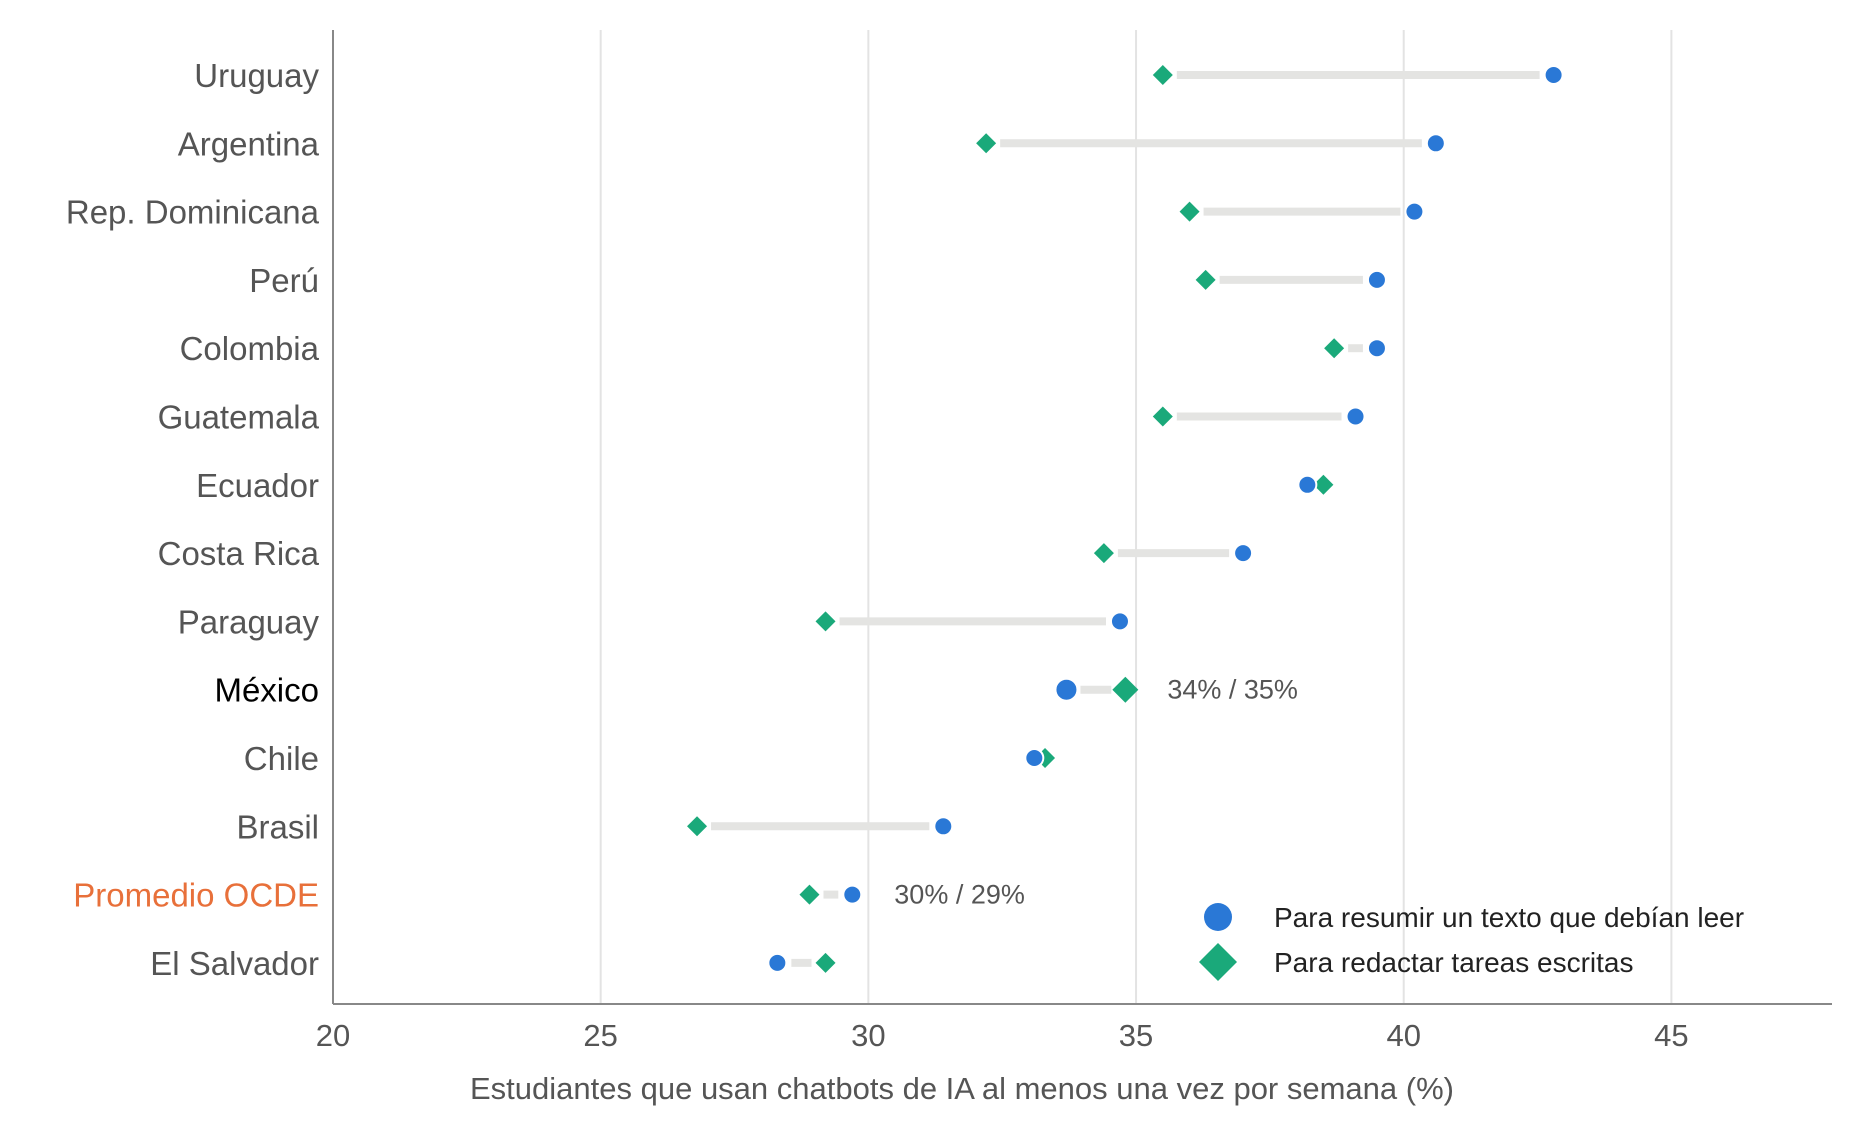 The width and height of the screenshot is (1850, 1130). I want to click on marker-redactar-colombia, so click(1334, 348).